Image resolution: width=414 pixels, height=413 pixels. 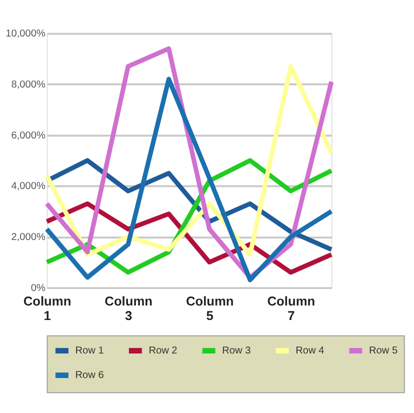 What do you see at coordinates (28, 237) in the screenshot?
I see `y-tick-label: 2,000%` at bounding box center [28, 237].